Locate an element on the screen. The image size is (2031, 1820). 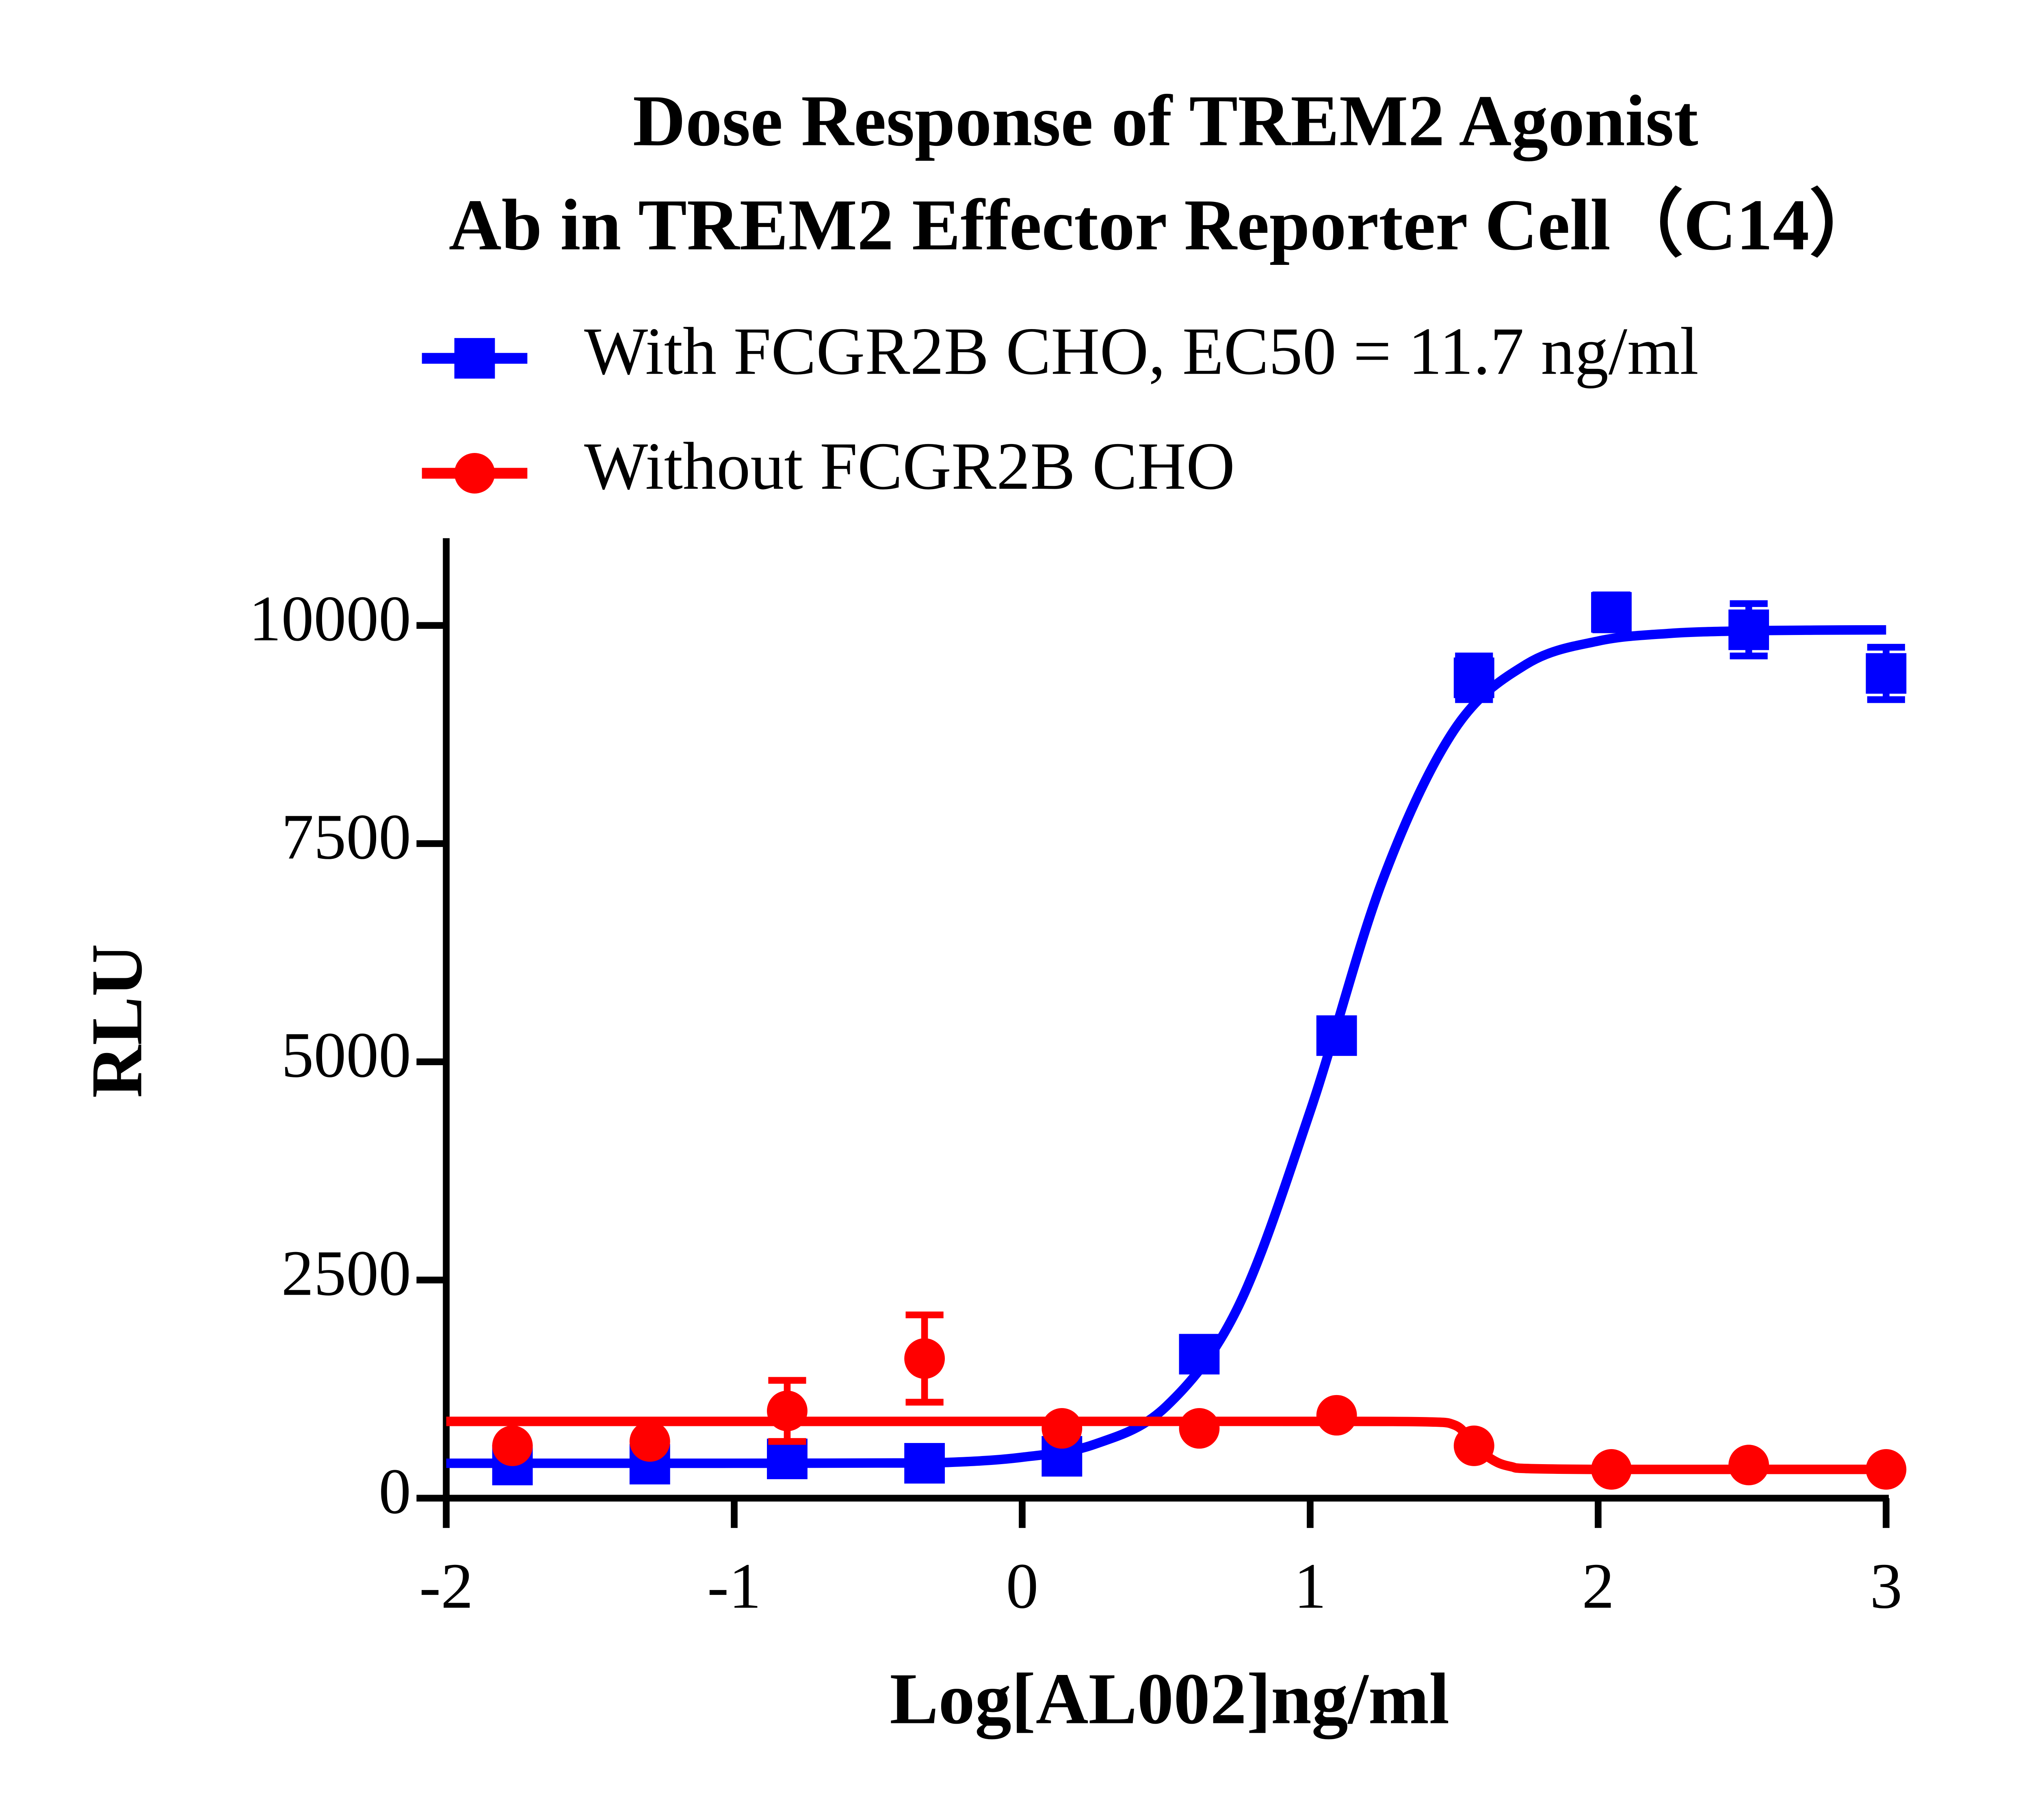
y-tick-label: 2500 is located at coordinates (346, 1273).